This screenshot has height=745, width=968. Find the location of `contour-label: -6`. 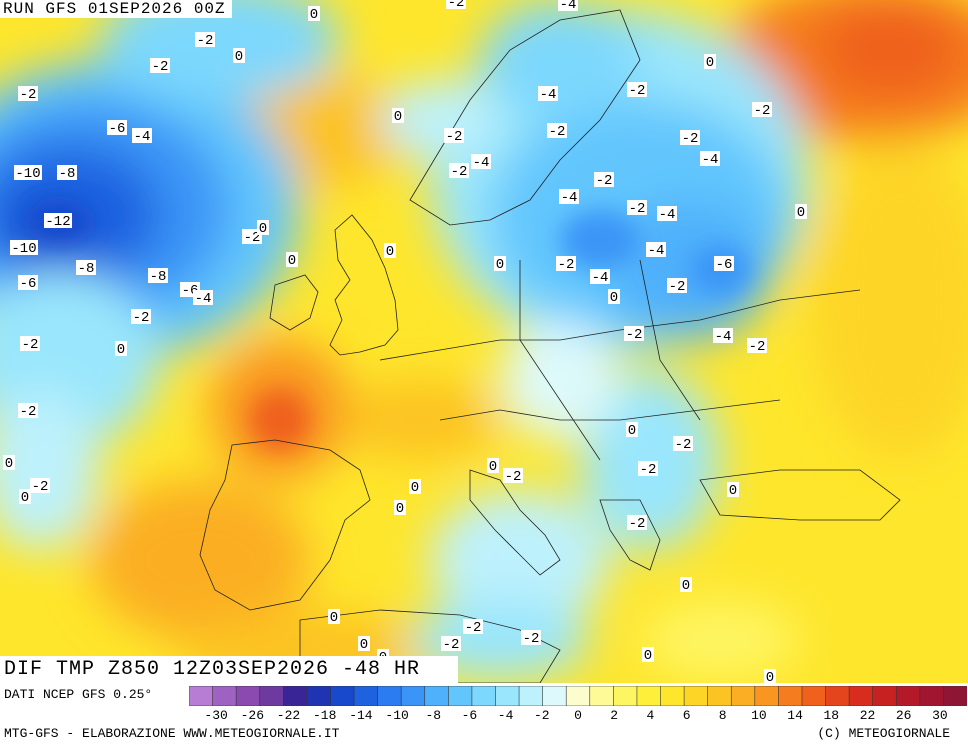

contour-label: -6 is located at coordinates (724, 265).